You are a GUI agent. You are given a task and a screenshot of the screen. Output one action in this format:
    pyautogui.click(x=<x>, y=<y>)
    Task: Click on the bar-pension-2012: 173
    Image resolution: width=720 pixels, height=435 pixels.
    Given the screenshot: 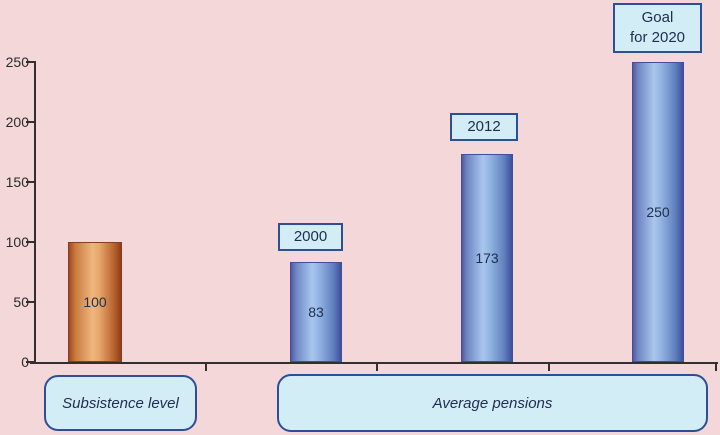 What is the action you would take?
    pyautogui.click(x=487, y=258)
    